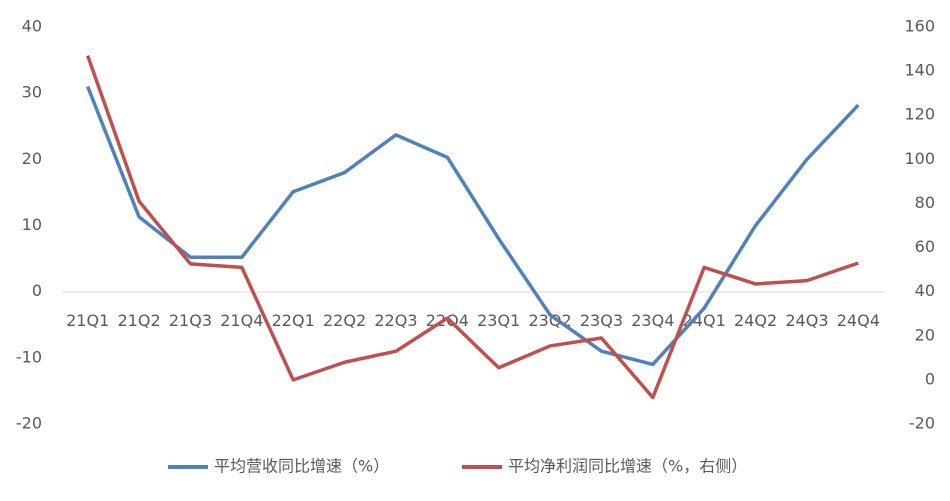  Describe the element at coordinates (930, 378) in the screenshot. I see `y2-tick-label: 0` at that location.